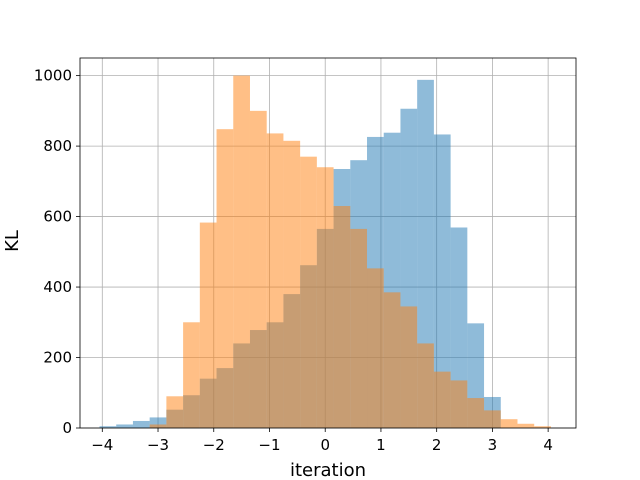 Image resolution: width=640 pixels, height=480 pixels. What do you see at coordinates (325, 445) in the screenshot?
I see `x-tick-label: 0` at bounding box center [325, 445].